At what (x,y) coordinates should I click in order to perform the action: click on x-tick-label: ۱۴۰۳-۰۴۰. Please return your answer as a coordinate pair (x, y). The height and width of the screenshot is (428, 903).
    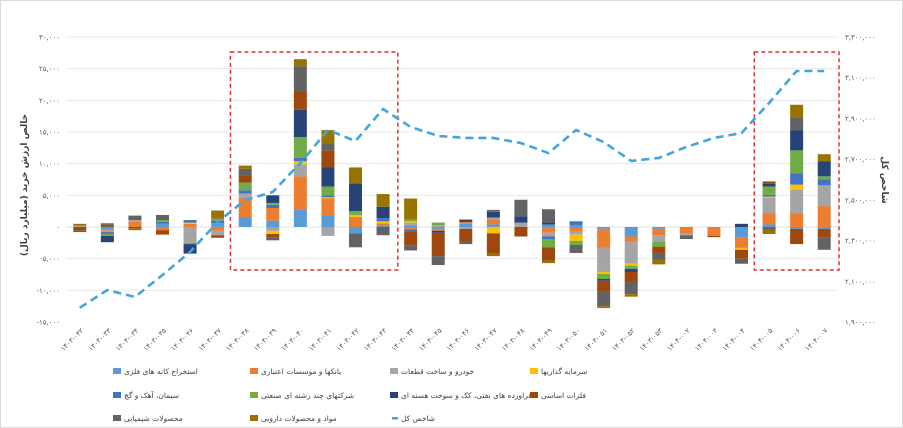
    Looking at the image, I should click on (293, 340).